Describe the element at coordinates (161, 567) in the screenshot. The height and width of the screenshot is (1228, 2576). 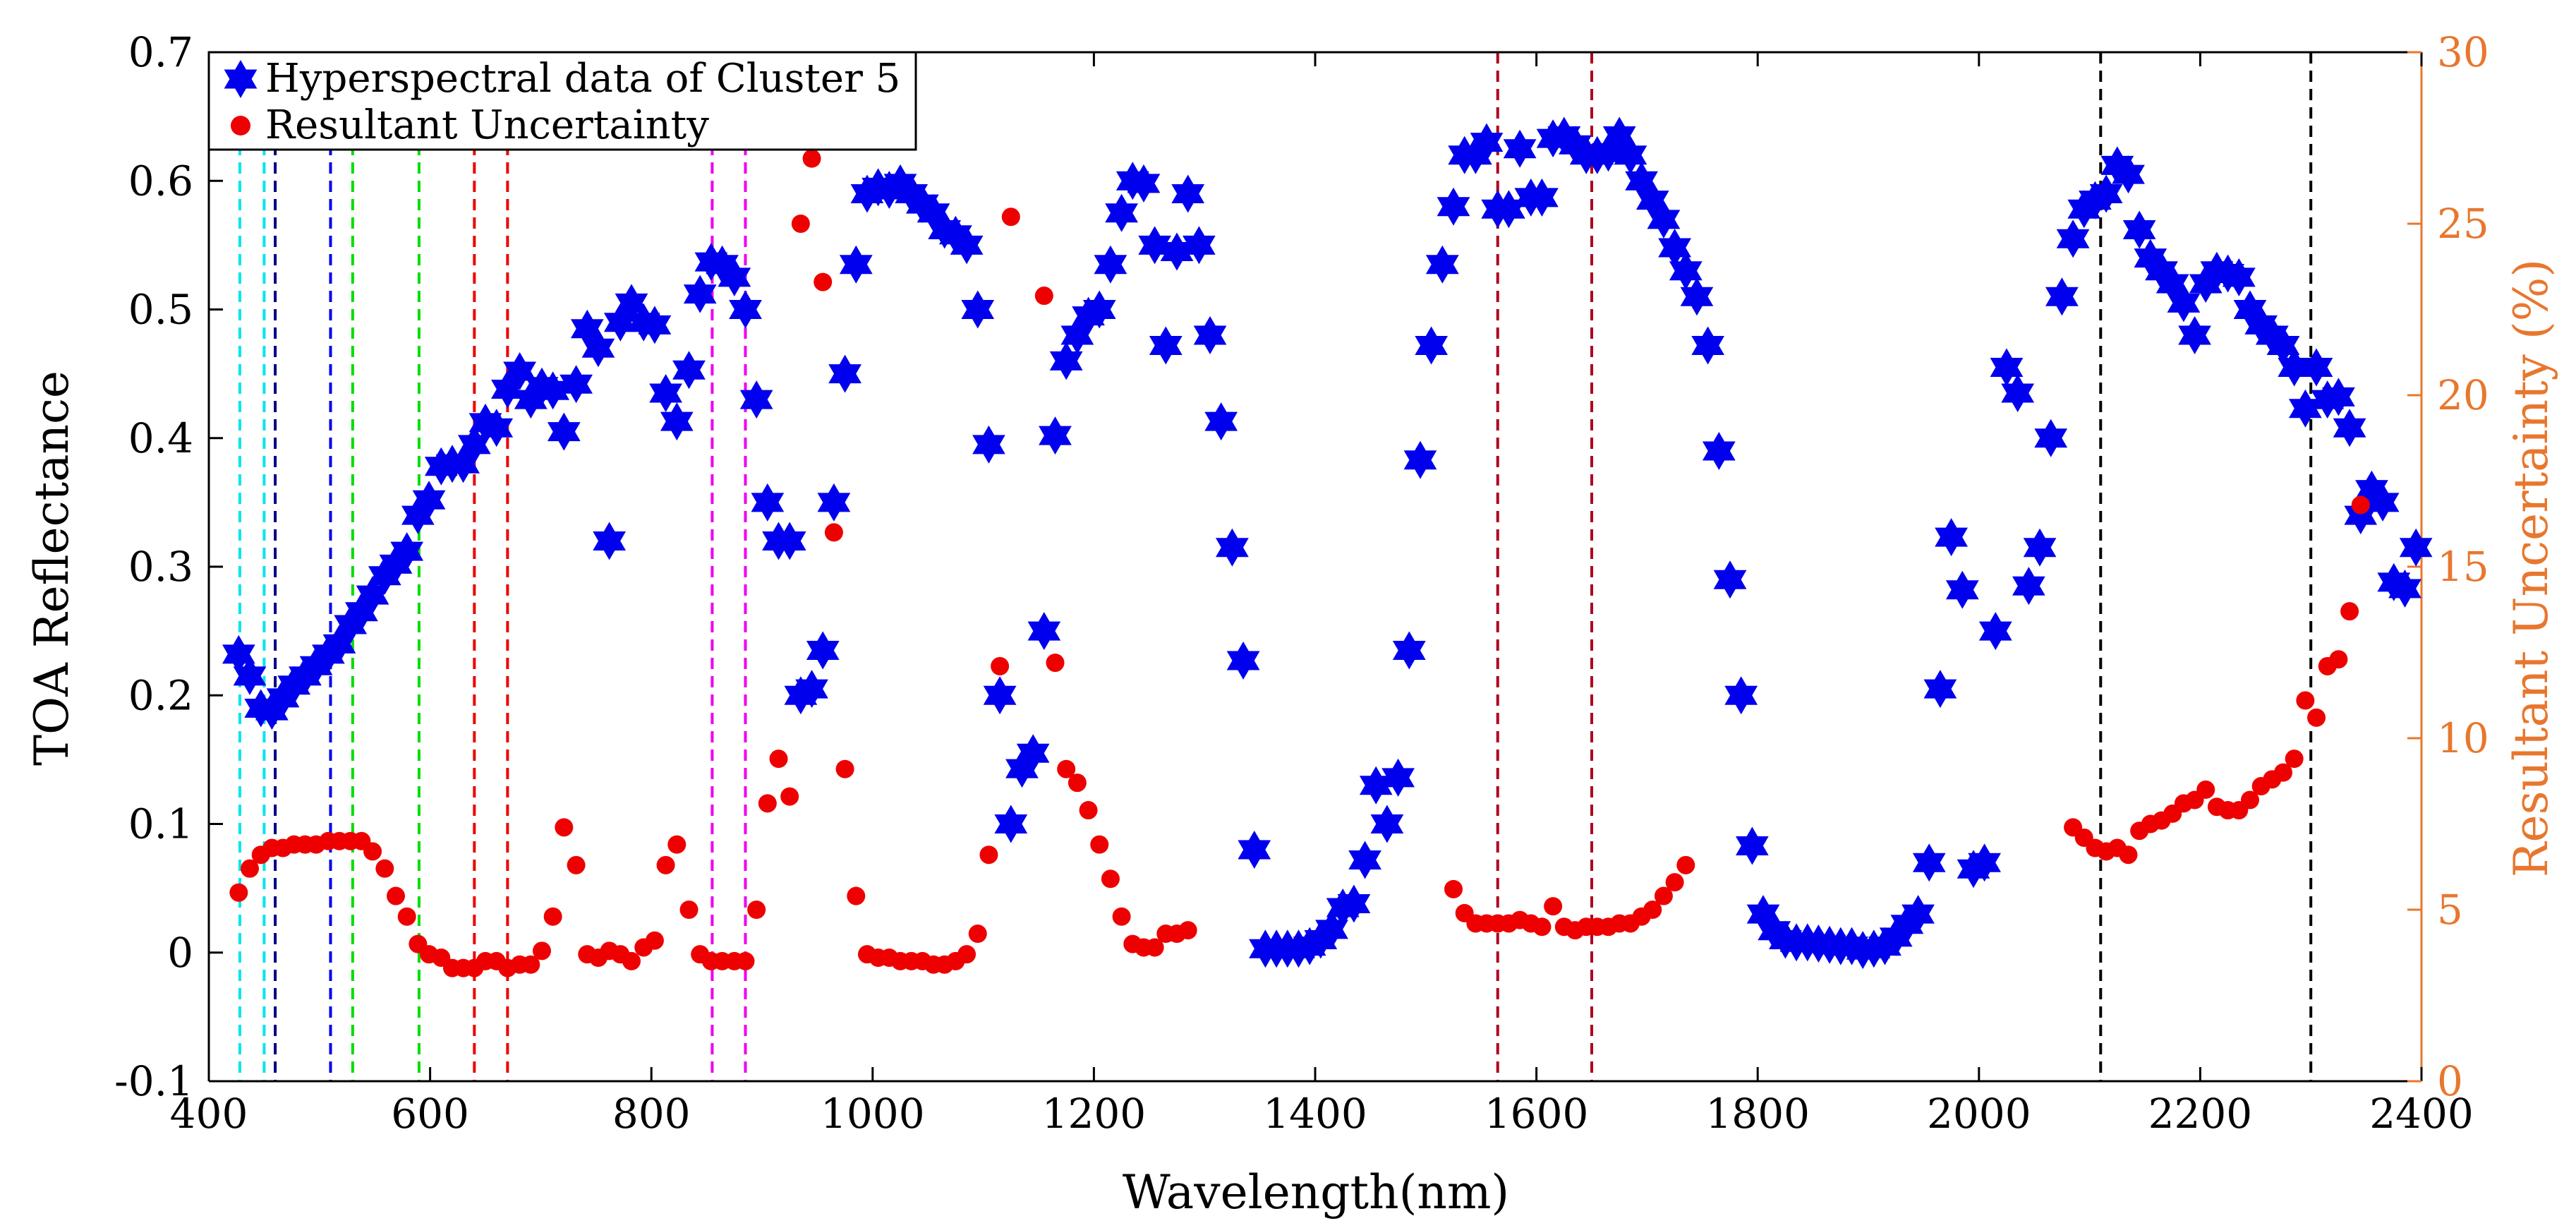
I see `y-tick-label-left-4: 0.3` at that location.